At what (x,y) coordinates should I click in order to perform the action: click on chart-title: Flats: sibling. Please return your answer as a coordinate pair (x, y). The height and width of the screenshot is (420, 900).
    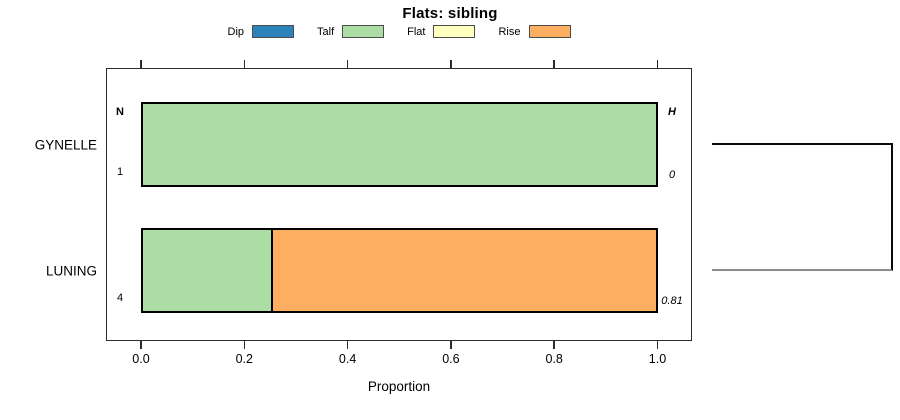
    Looking at the image, I should click on (450, 13).